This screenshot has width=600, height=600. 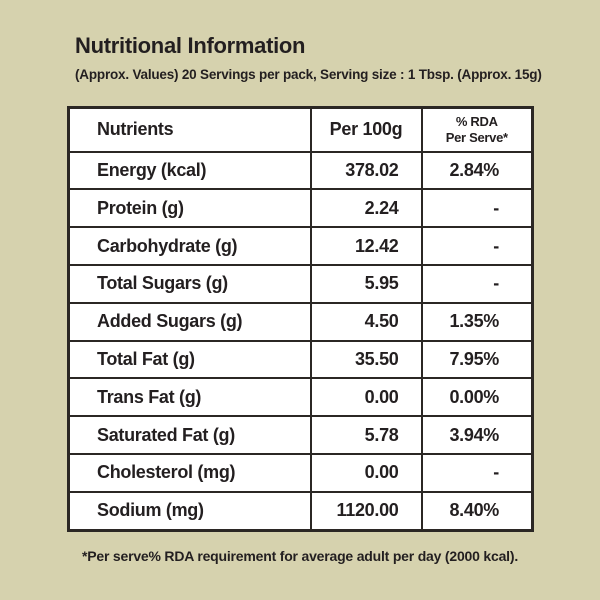 What do you see at coordinates (477, 435) in the screenshot?
I see `rda-value-cell: 3.94%` at bounding box center [477, 435].